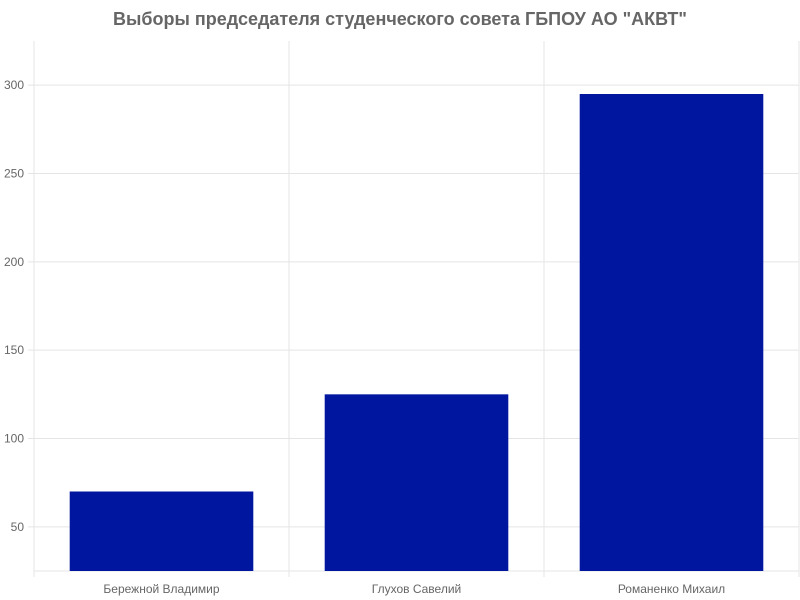 This screenshot has width=800, height=600. I want to click on x-tick-label: Бережной Владимир, so click(161, 589).